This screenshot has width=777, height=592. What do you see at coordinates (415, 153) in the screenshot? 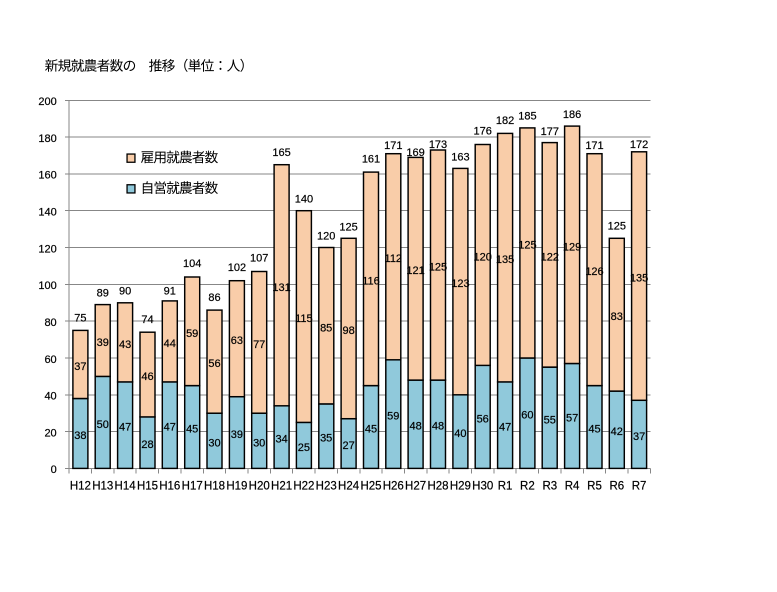
I see `svg-text: 169` at bounding box center [415, 153].